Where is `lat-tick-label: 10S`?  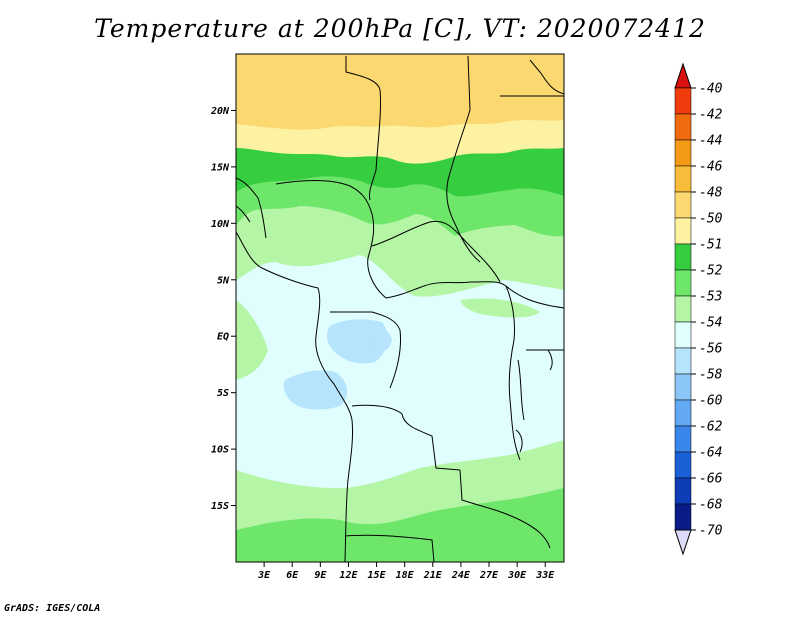
lat-tick-label: 10S is located at coordinates (220, 450).